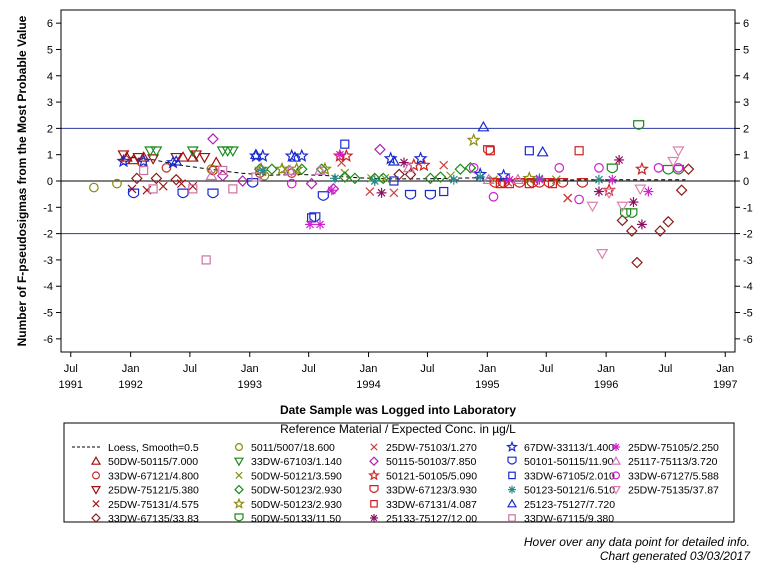 This screenshot has height=581, width=768. Describe the element at coordinates (176, 160) in the screenshot. I see `data-point-s22-p0` at that location.